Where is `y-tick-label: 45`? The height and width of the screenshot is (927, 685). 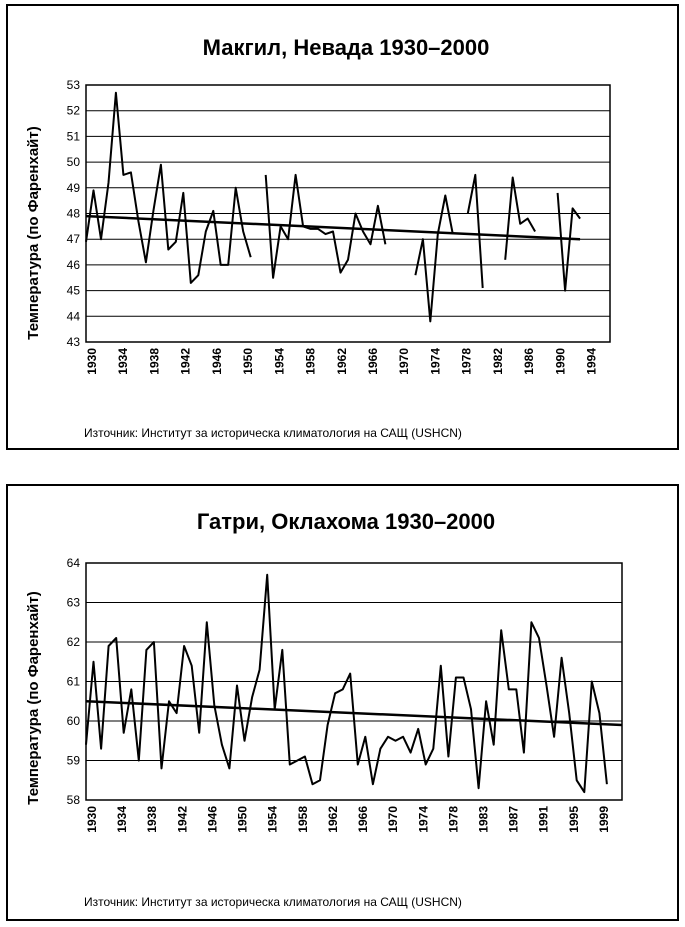 y-tick-label: 45 is located at coordinates (74, 291).